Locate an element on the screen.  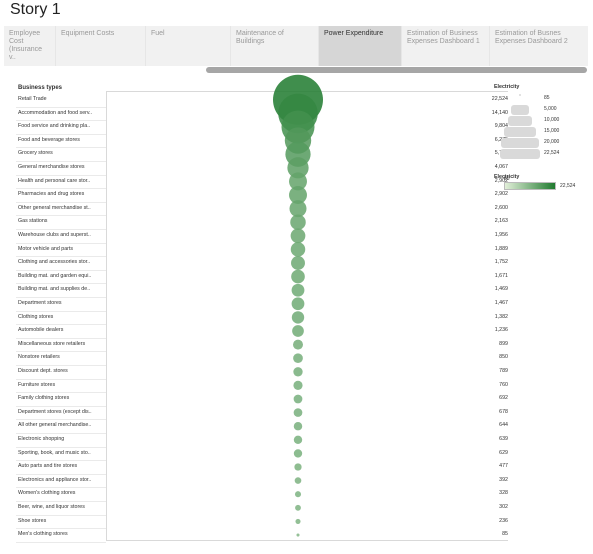
value-label: 850 is located at coordinates (503, 357).